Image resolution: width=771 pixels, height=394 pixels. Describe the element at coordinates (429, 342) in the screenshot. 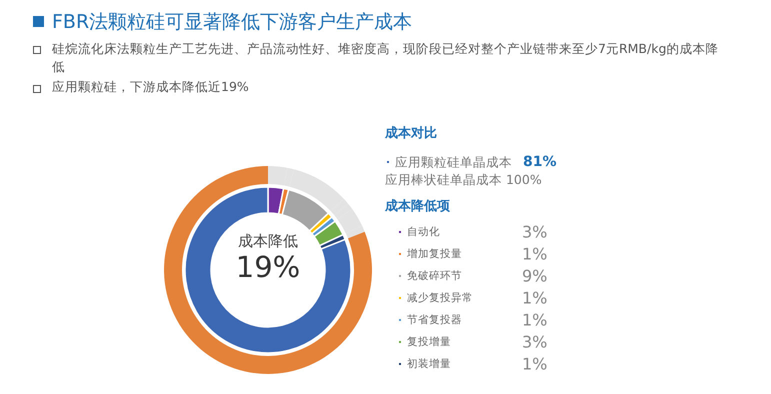

I see `legend-label: 复投增量` at that location.